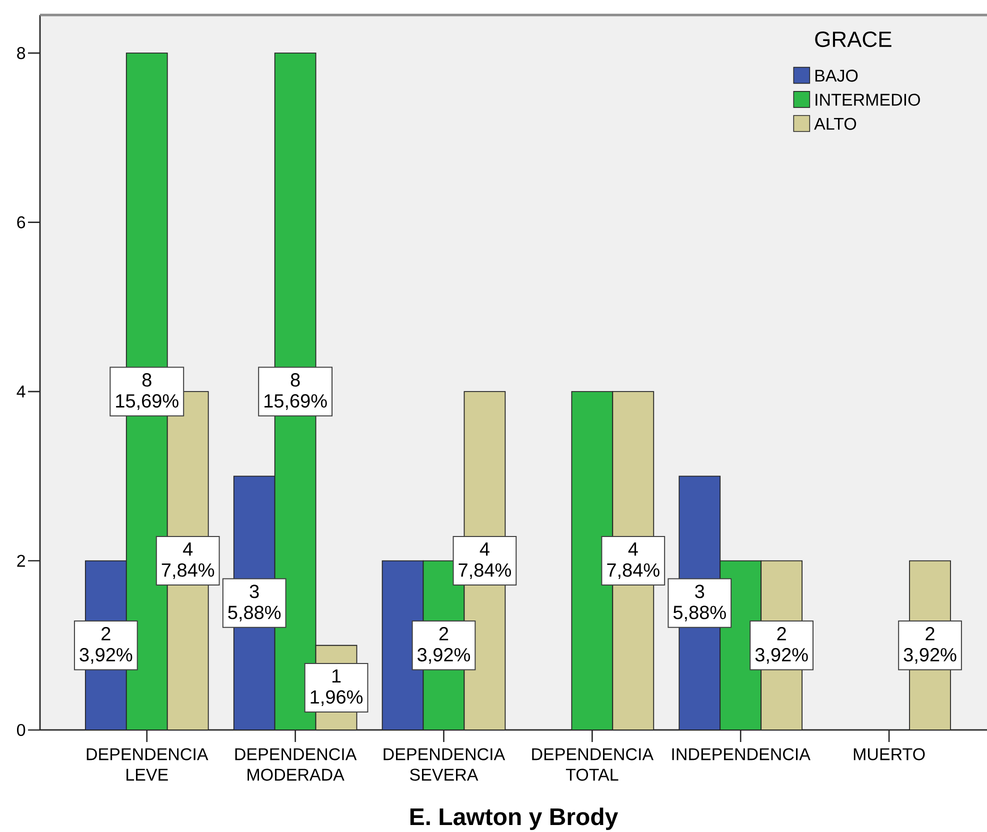  Describe the element at coordinates (889, 754) in the screenshot. I see `x-tick-label: MUERTO` at that location.